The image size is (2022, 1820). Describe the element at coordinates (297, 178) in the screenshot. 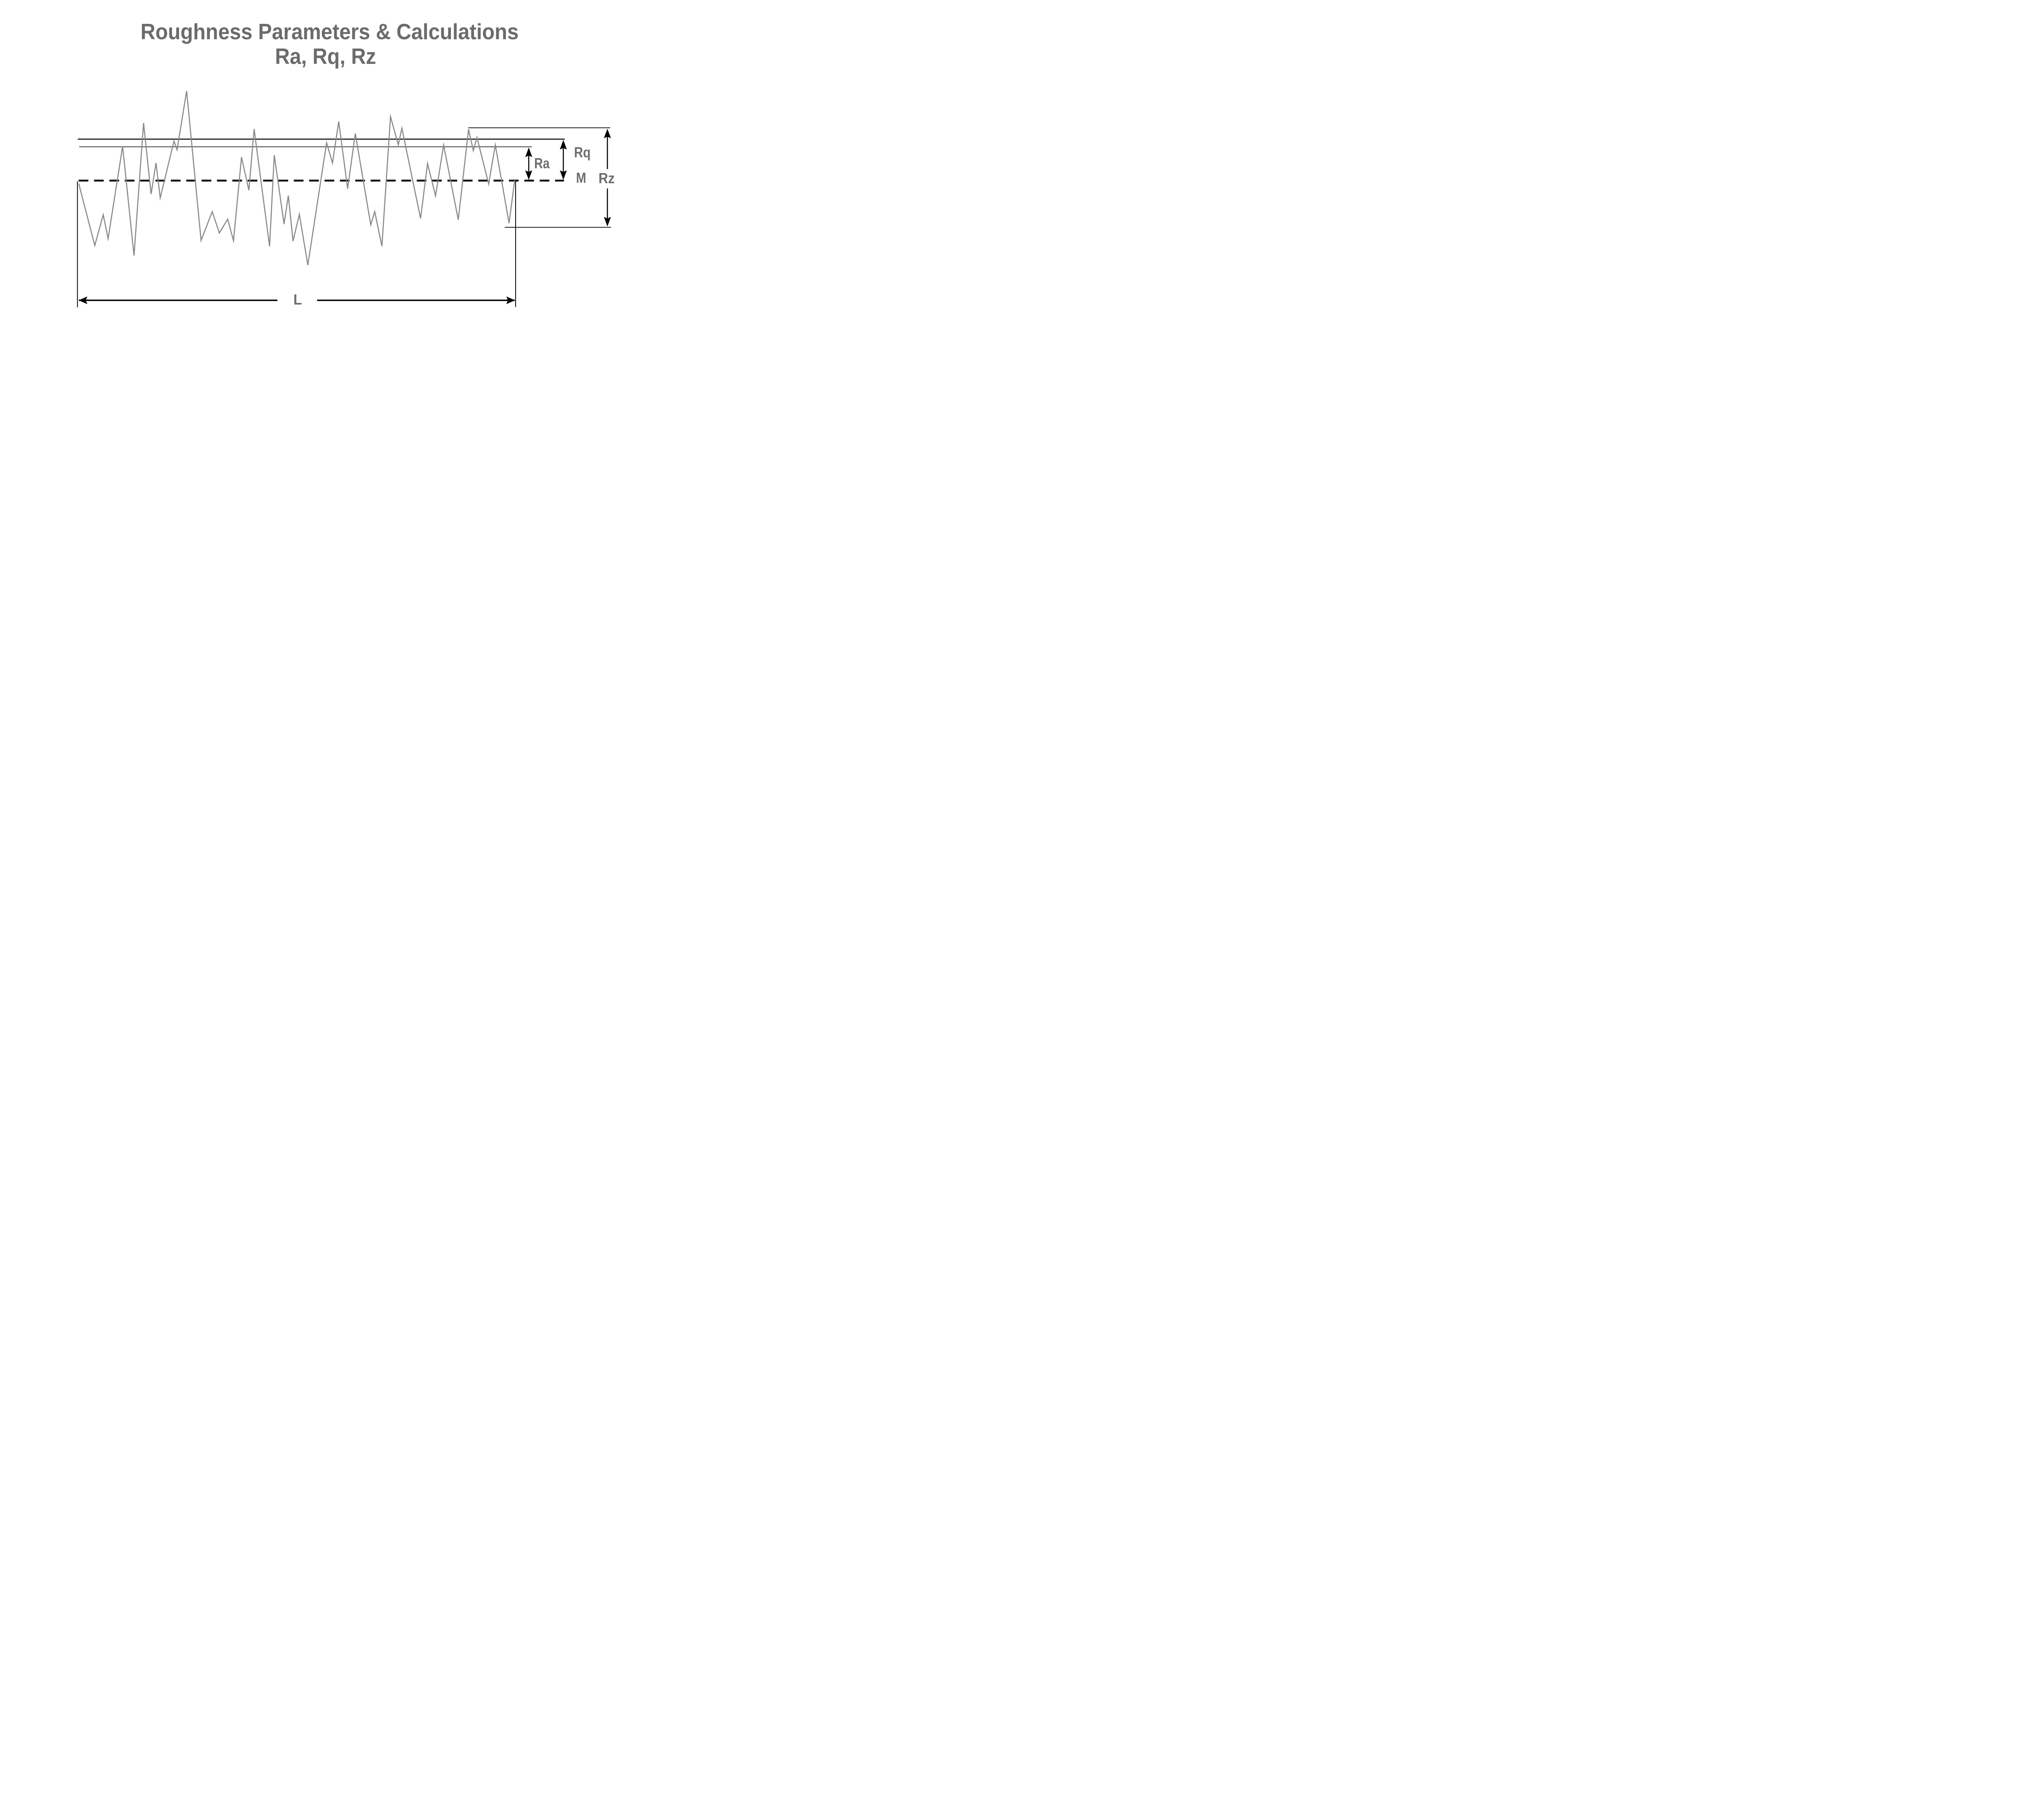

I see `roughness-profile-line` at that location.